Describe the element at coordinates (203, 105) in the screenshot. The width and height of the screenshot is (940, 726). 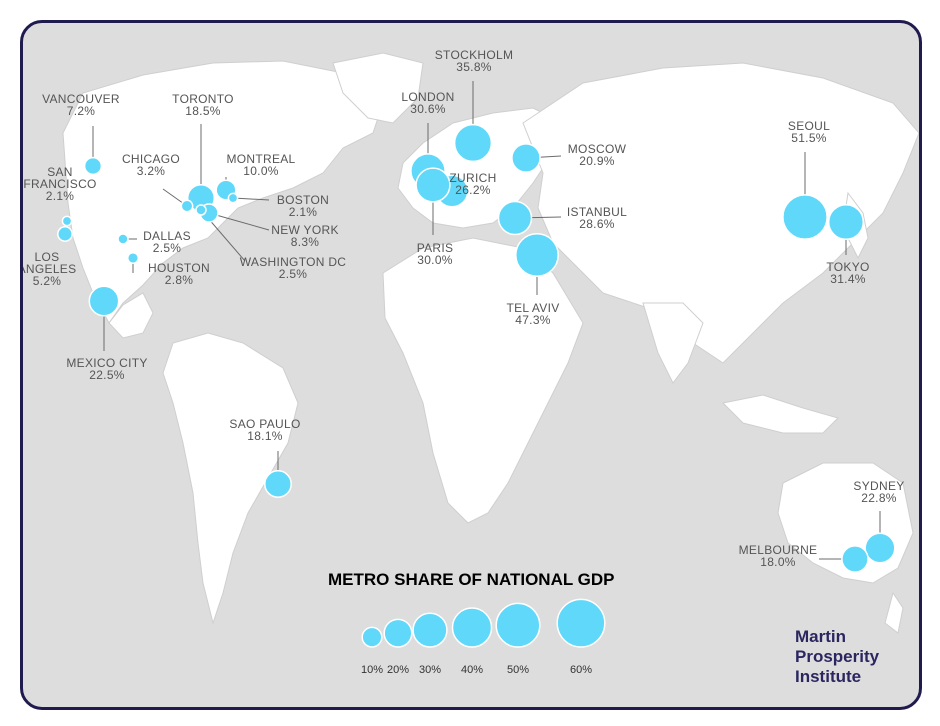
I see `toronto-label: TORONTO 18.5%` at that location.